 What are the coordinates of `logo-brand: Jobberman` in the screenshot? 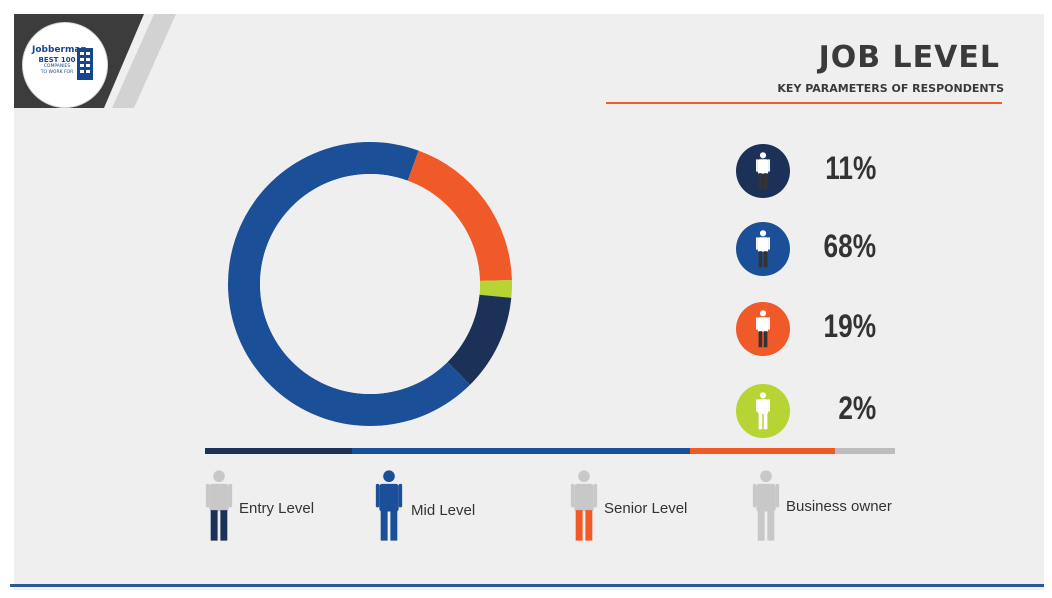 It's located at (59, 50).